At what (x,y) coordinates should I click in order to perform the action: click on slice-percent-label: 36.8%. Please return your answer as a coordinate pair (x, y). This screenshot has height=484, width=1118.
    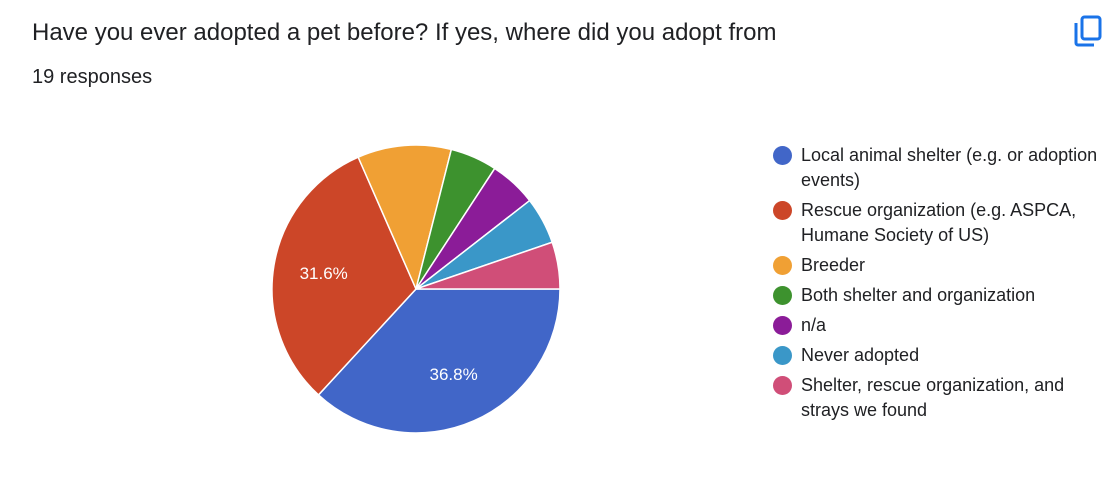
    Looking at the image, I should click on (453, 374).